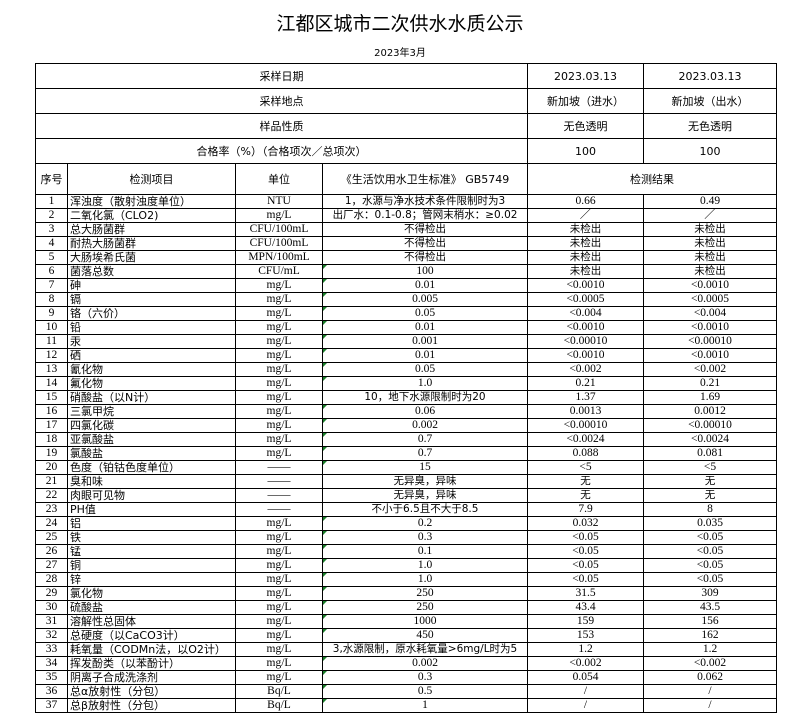  I want to click on item-name: 铁, so click(151, 537).